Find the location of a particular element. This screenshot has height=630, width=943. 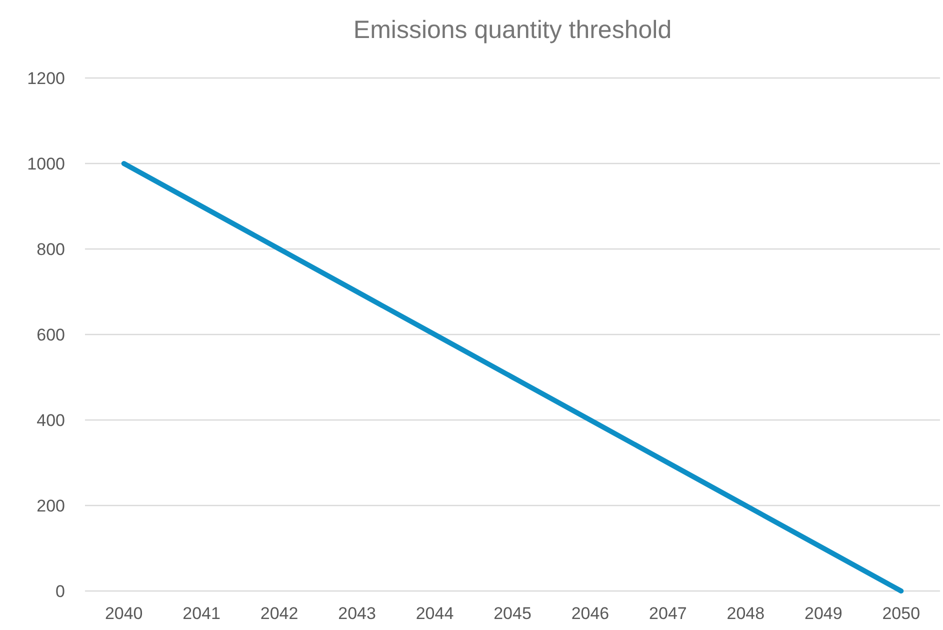

x-tick-label: 2050 is located at coordinates (901, 613).